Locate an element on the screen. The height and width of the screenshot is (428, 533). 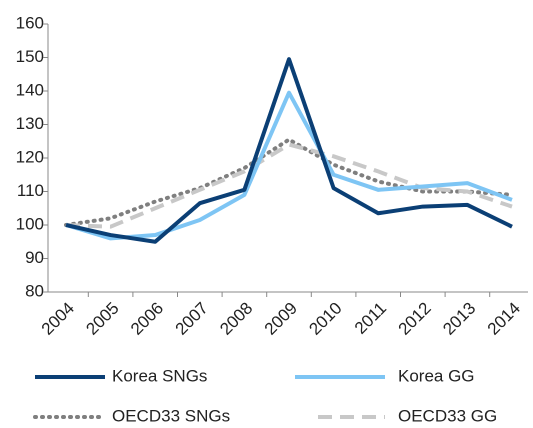
x-tick-label: 2012 is located at coordinates (415, 319).